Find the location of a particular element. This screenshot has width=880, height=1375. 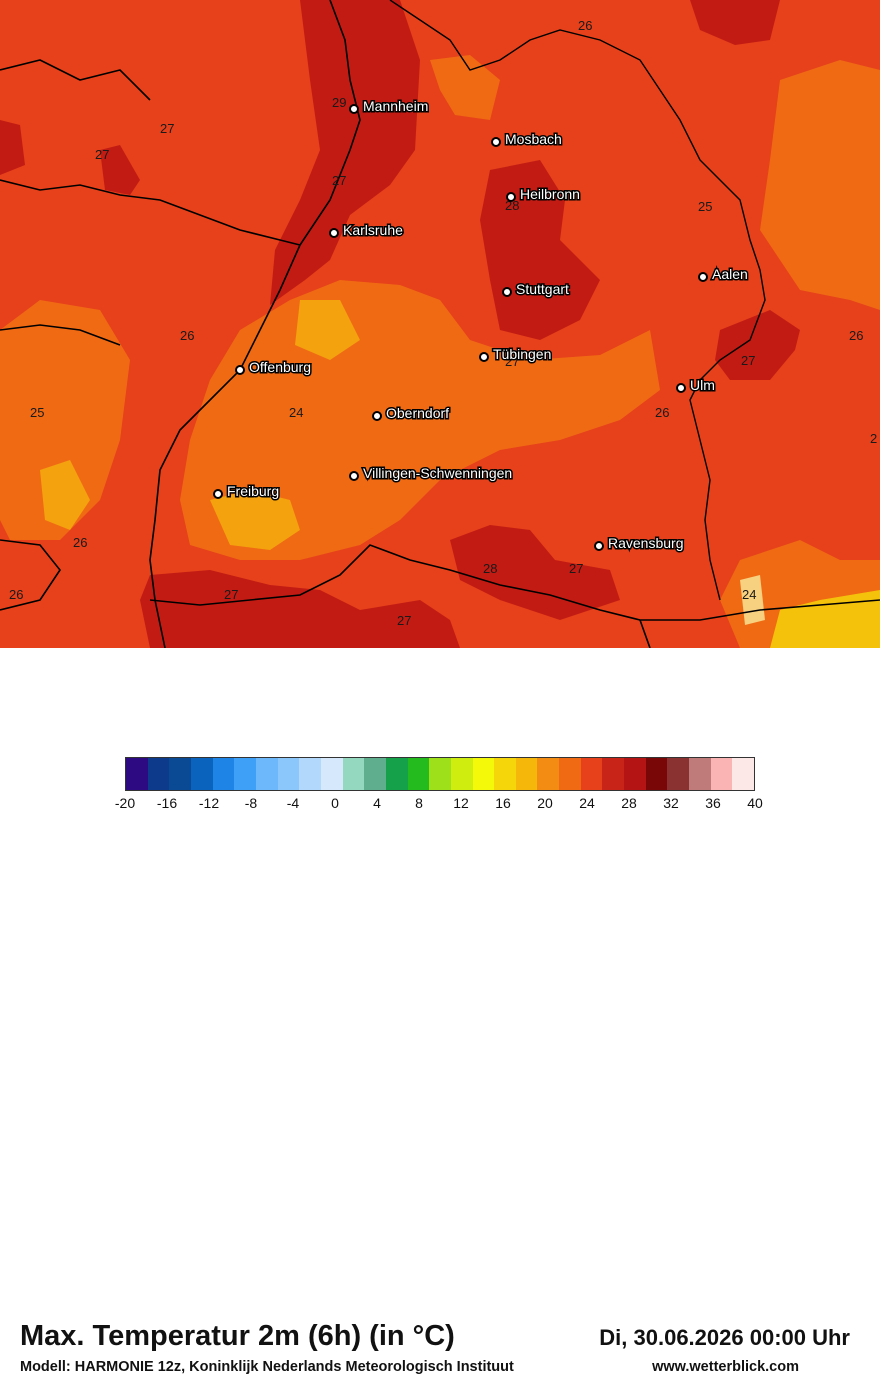

city-ravensburg: Ravensburg is located at coordinates (639, 543).